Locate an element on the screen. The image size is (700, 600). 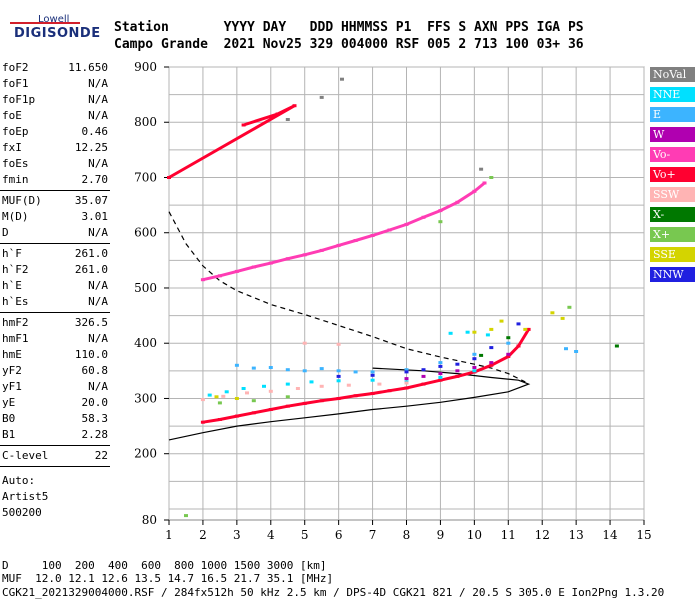
param-label: h`F is located at coordinates (12, 253).